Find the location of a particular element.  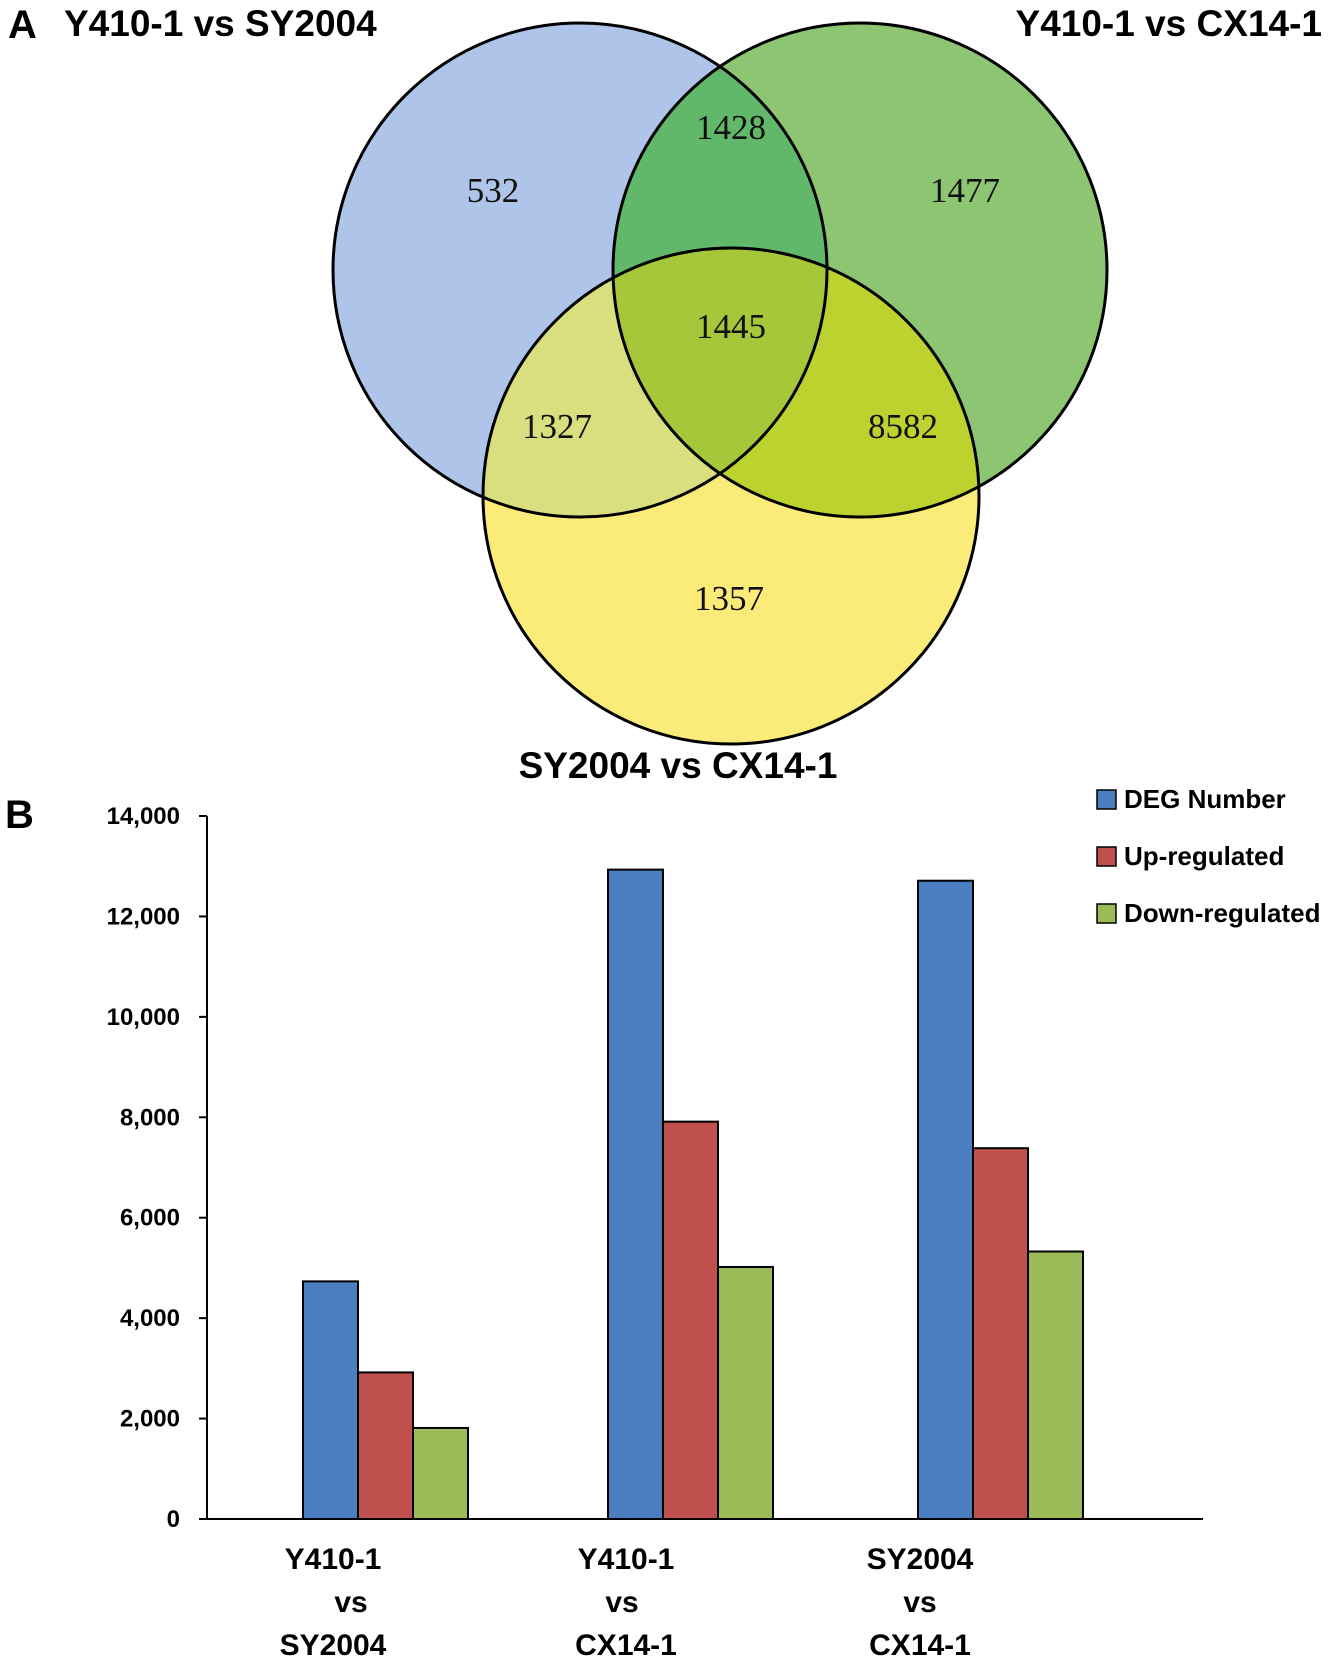

venn-count-set2-set3: 8582 is located at coordinates (903, 426).